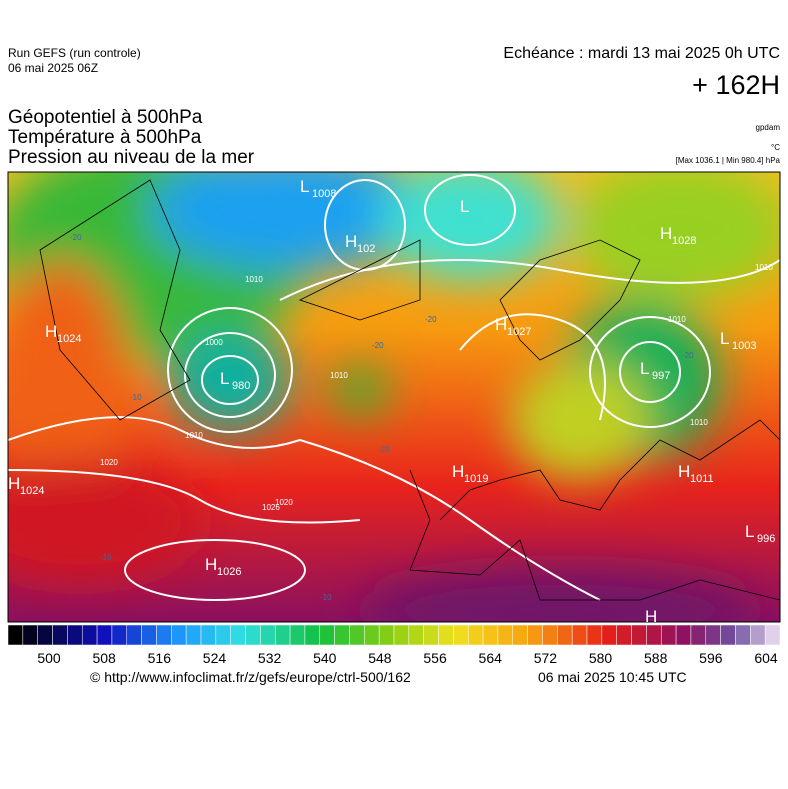 The width and height of the screenshot is (788, 789). What do you see at coordinates (641, 53) in the screenshot?
I see `echeance: Echéance : mardi 13 mai 2025 0h UTC` at bounding box center [641, 53].